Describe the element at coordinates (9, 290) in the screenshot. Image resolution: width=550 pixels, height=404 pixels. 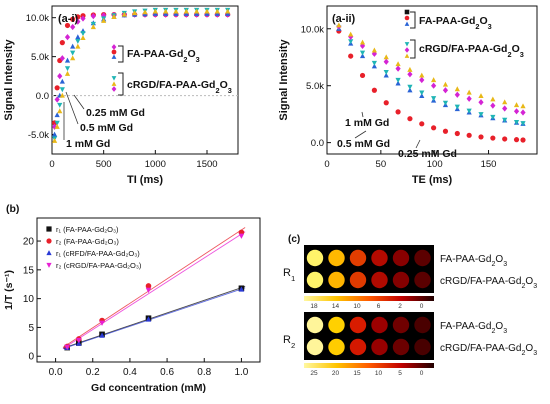
I see `y-axis-label: 1/T (s⁻¹)` at that location.